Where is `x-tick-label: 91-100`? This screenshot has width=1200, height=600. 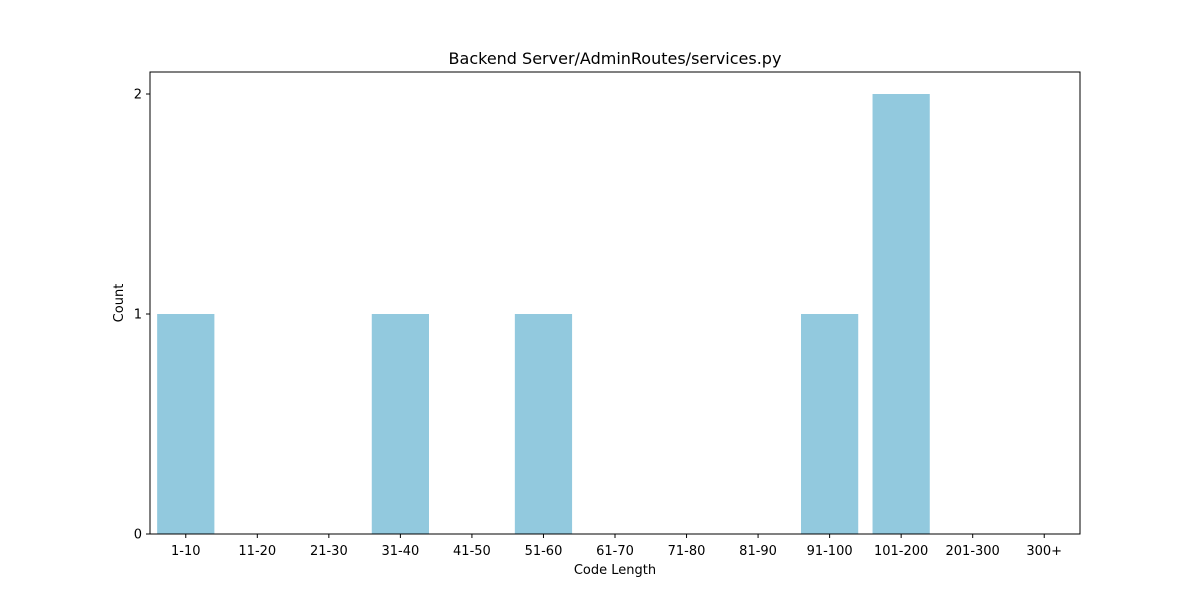
x-tick-label: 91-100 is located at coordinates (830, 551).